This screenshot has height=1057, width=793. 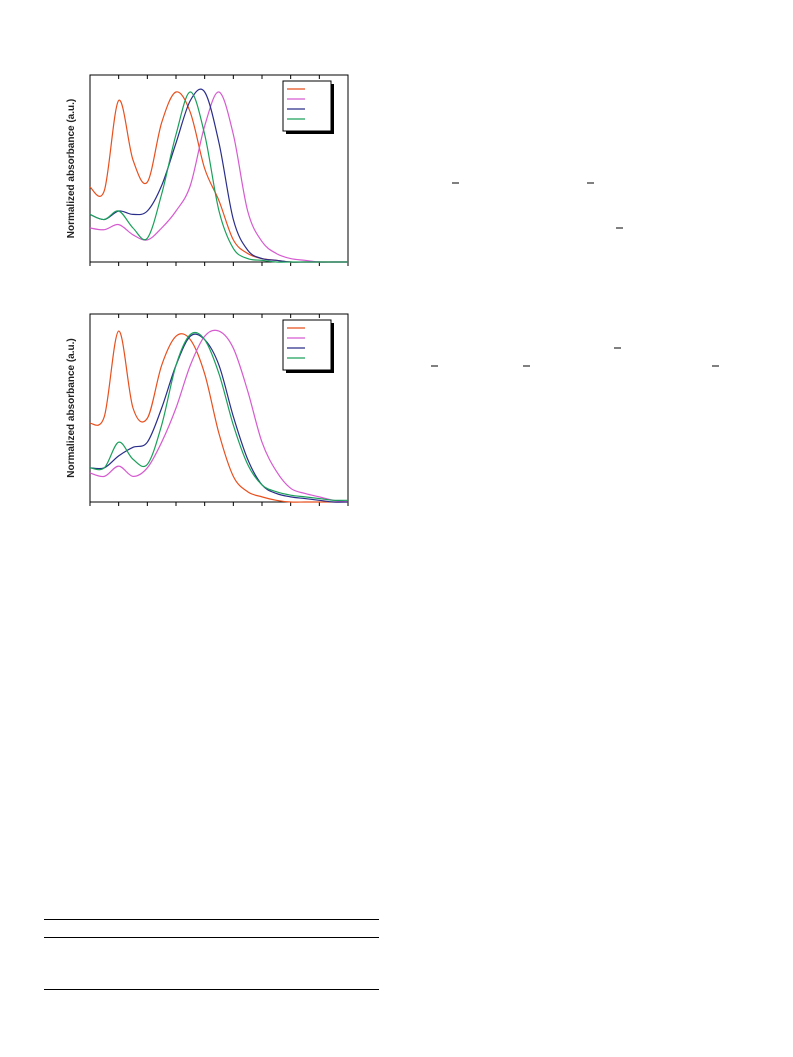 What do you see at coordinates (575, 274) in the screenshot?
I see `overbars` at bounding box center [575, 274].